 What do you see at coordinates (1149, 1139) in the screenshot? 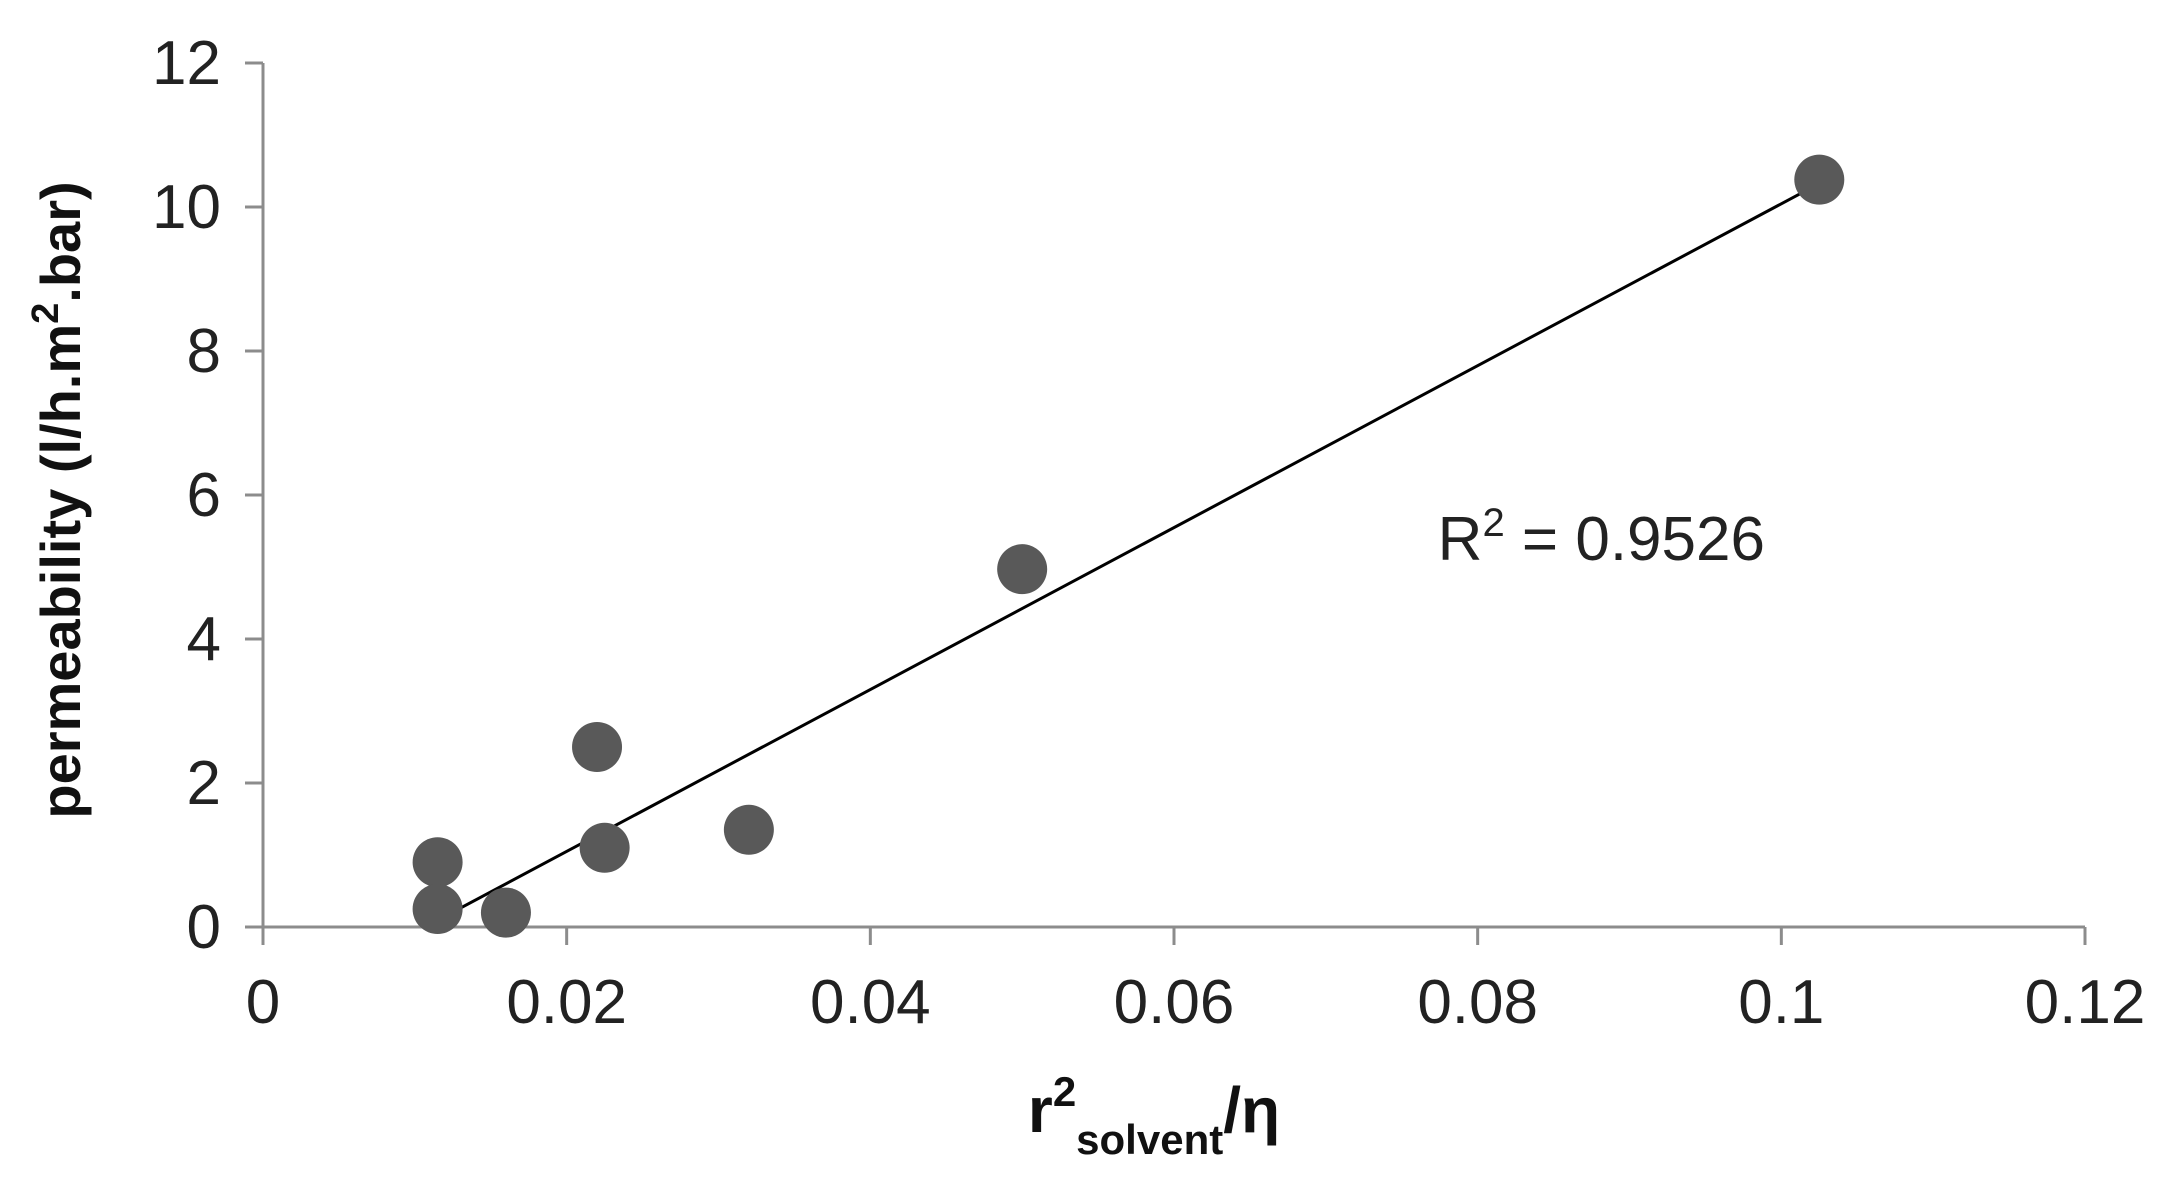
I see `x-axis-title-sub: solvent` at bounding box center [1149, 1139].